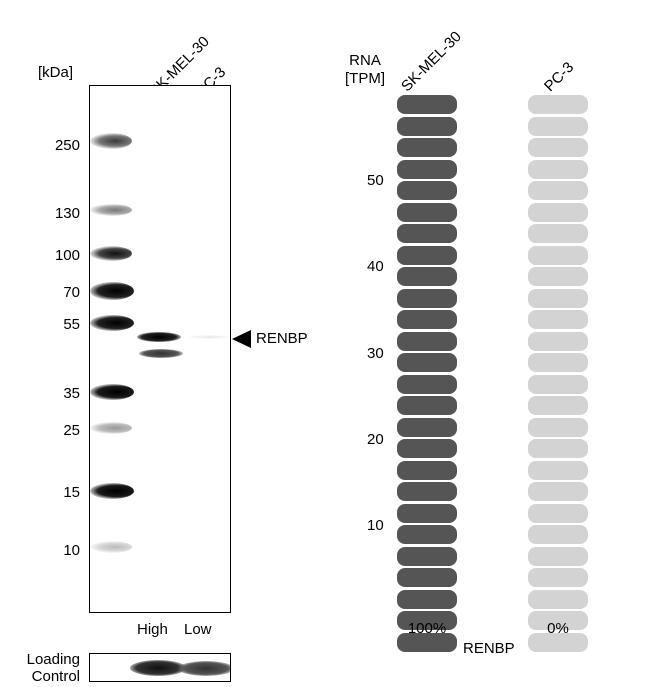 This screenshot has width=653, height=687. I want to click on rna-axis-label: RNA [TPM], so click(365, 70).